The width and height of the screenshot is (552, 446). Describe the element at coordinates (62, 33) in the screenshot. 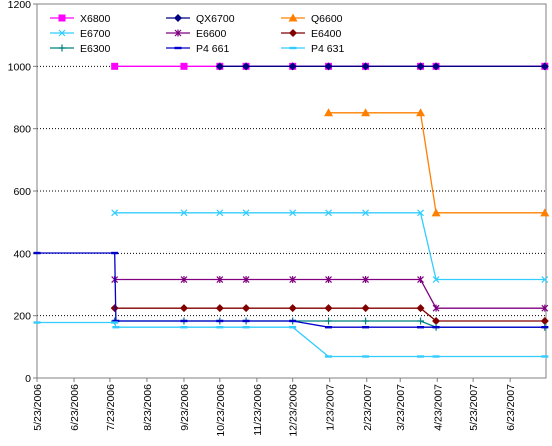

I see `legend-marker-e6700` at that location.